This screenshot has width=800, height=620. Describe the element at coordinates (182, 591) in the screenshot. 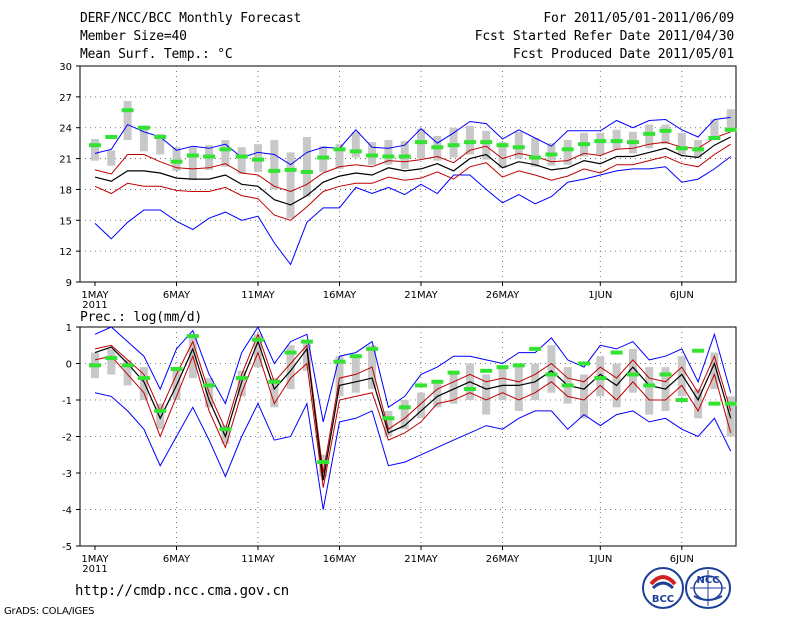

I see `source-url: http://cmdp.ncc.cma.gov.cn` at that location.